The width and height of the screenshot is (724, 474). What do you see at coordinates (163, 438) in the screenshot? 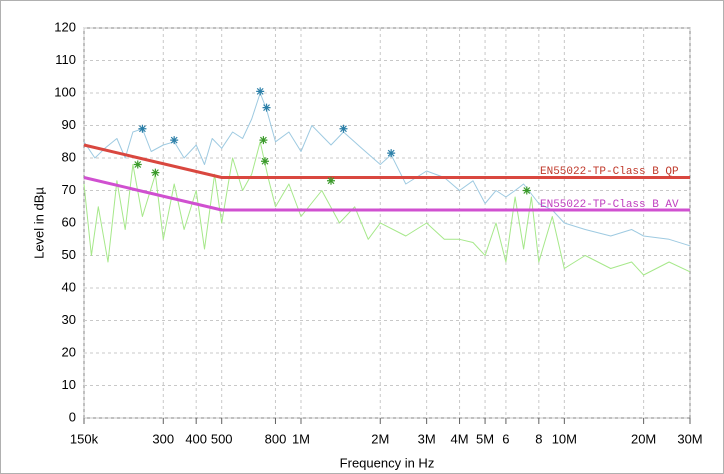
I see `x-tick-label: 300` at bounding box center [163, 438].